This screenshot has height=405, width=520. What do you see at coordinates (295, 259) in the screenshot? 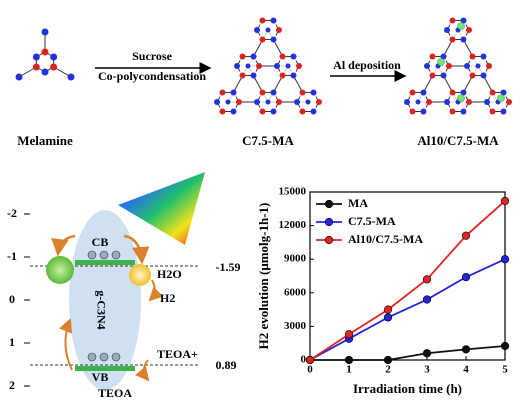
I see `y-tick-label: 9000` at bounding box center [295, 259].